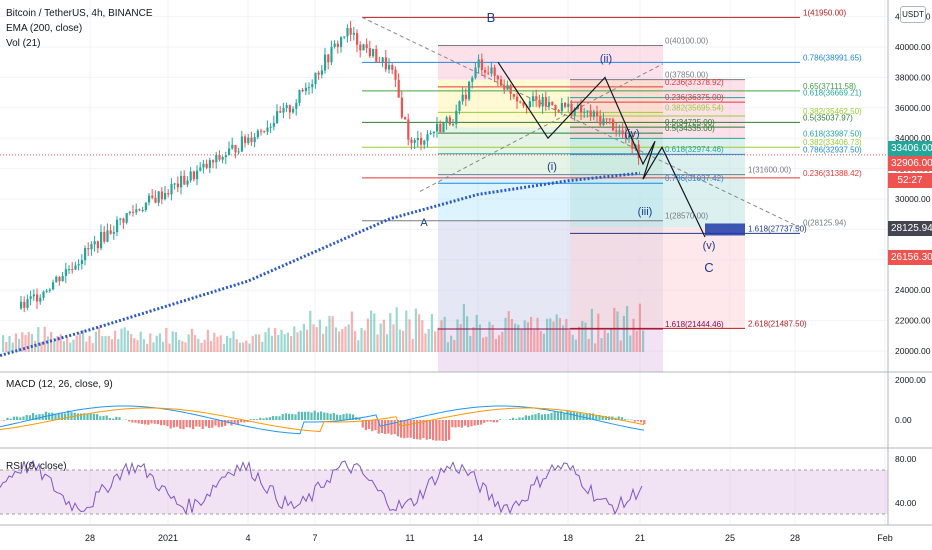 Image resolution: width=932 pixels, height=550 pixels. What do you see at coordinates (824, 222) in the screenshot?
I see `fib-label: 0(28125.94)` at bounding box center [824, 222].